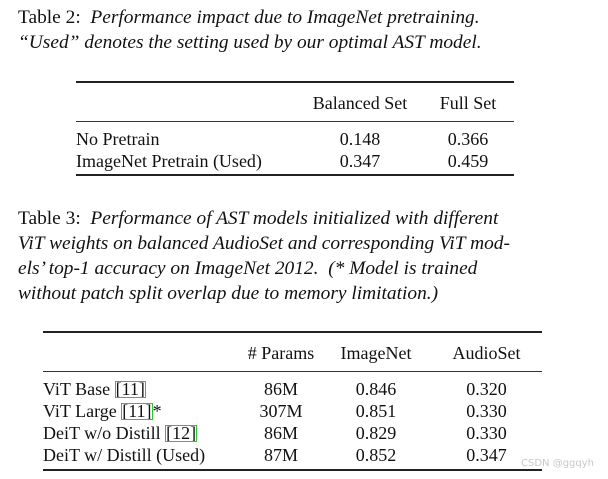 This screenshot has height=479, width=608. What do you see at coordinates (468, 138) in the screenshot?
I see `table-cell: 0.366` at bounding box center [468, 138].